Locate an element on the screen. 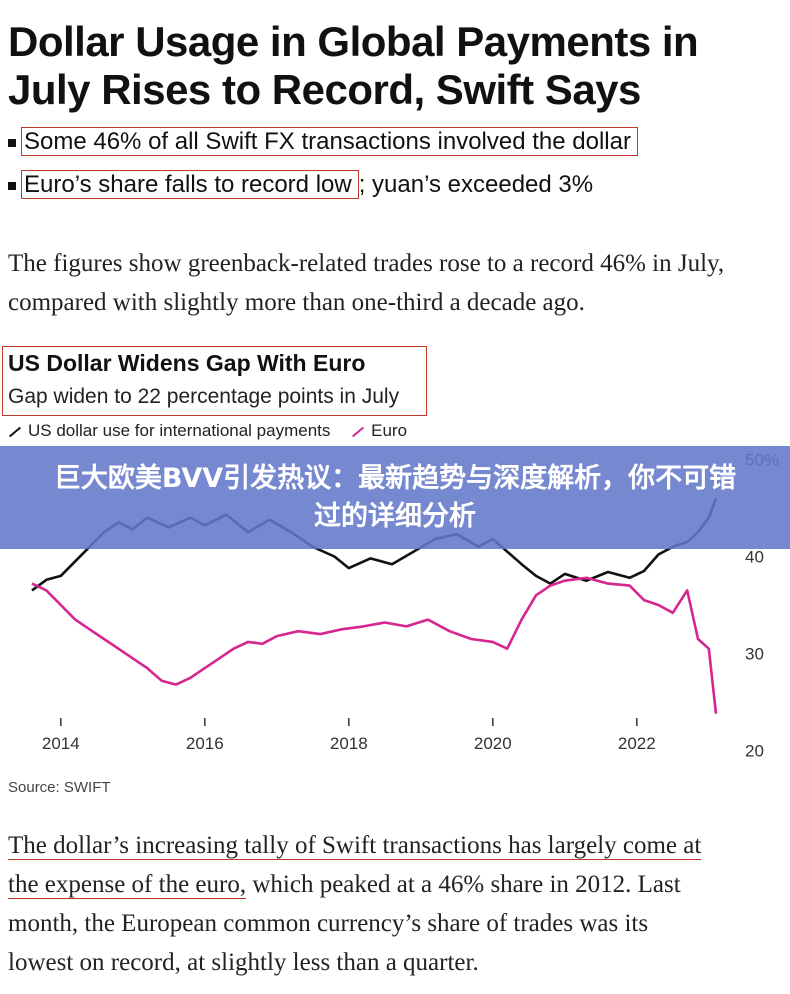 This screenshot has width=790, height=994. promo-overlay-text: 巨大欧美BVV引发热议：最新趋势与深度解析，你不可错过的详细分析 is located at coordinates (395, 497).